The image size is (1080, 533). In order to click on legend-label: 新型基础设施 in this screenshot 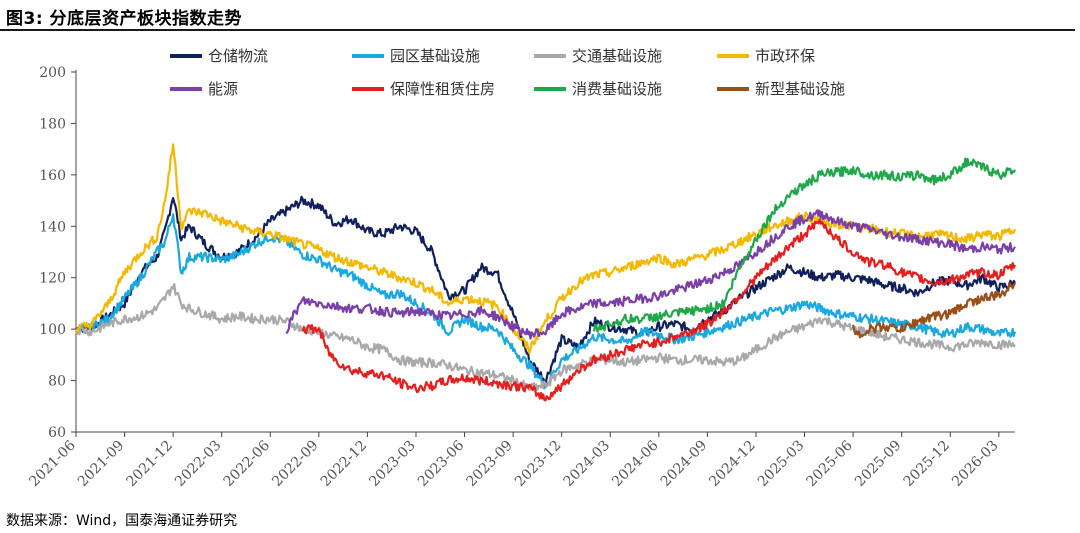, I will do `click(800, 89)`.